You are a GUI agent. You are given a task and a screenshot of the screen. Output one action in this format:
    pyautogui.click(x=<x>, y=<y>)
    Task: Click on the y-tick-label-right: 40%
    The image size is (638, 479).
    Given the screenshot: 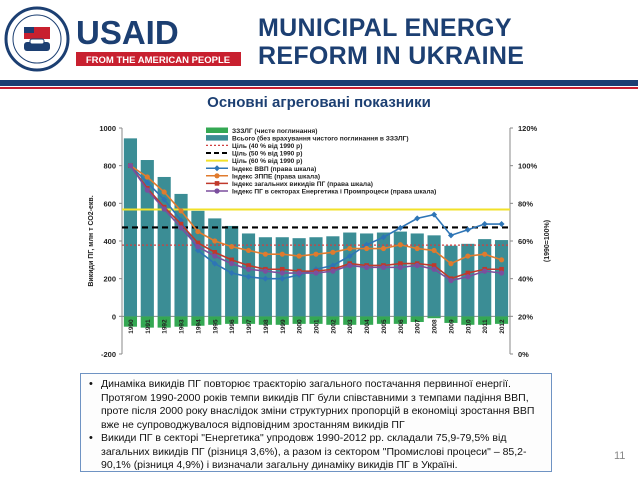 What is the action you would take?
    pyautogui.click(x=525, y=279)
    